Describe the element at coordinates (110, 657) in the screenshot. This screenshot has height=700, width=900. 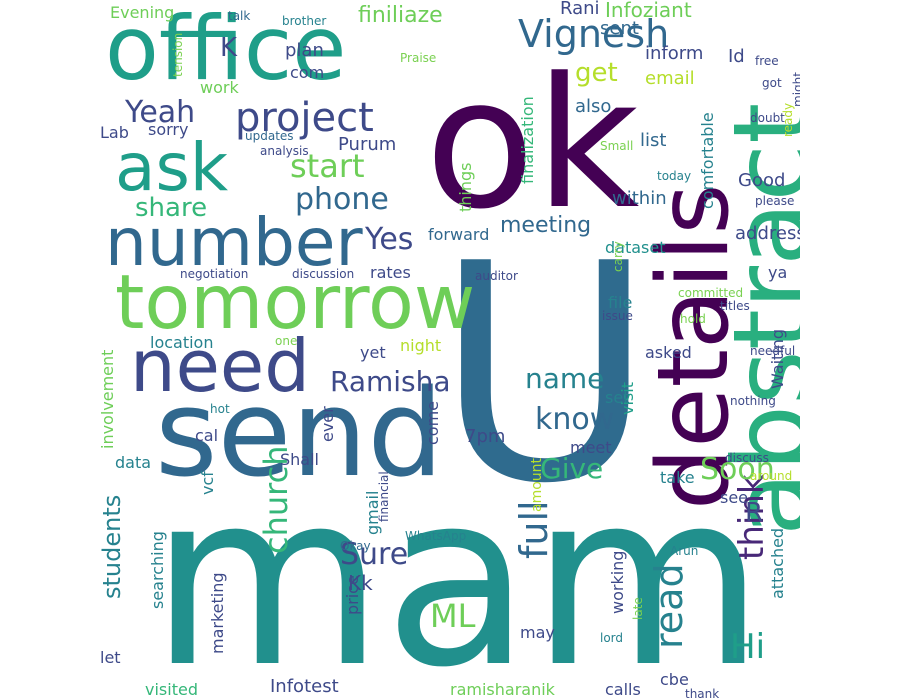
I see `word-let: let` at that location.